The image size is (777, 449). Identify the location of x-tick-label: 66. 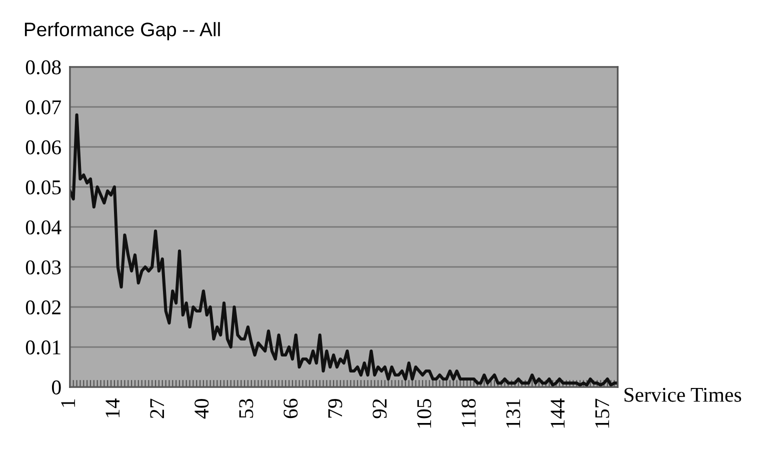
(291, 408).